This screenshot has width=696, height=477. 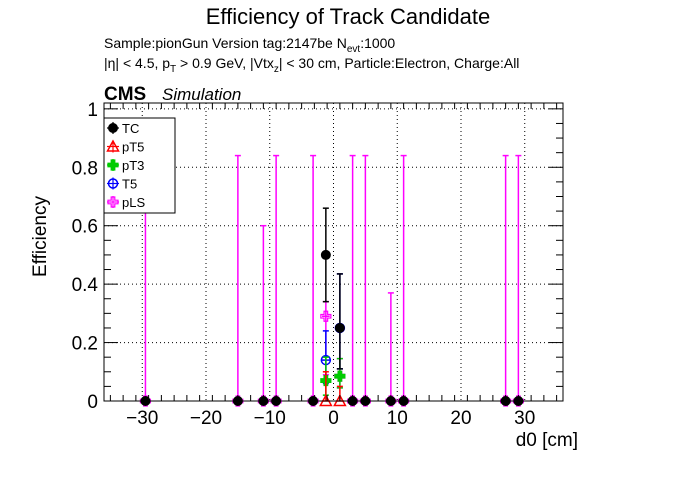 What do you see at coordinates (547, 440) in the screenshot?
I see `x-axis-label: d0 [cm]` at bounding box center [547, 440].